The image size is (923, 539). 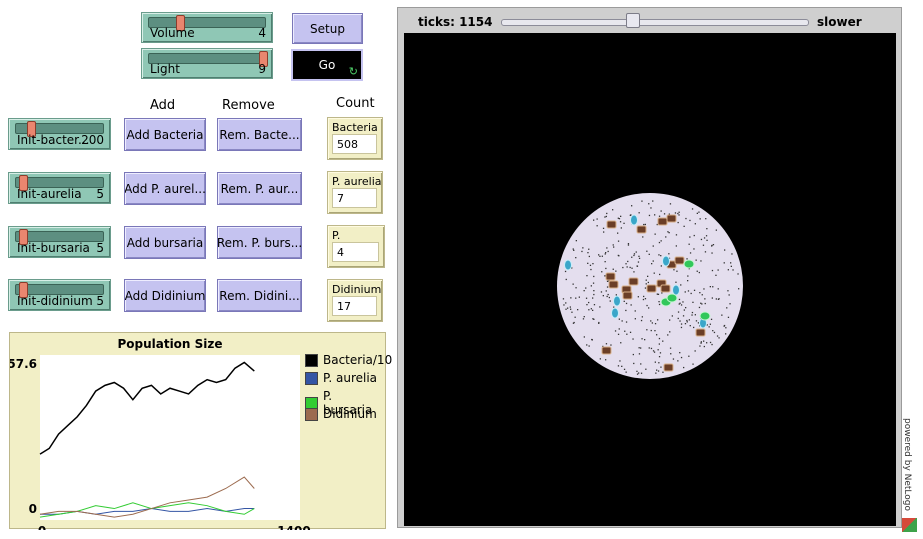 I want to click on speed-slider-track, so click(x=655, y=22).